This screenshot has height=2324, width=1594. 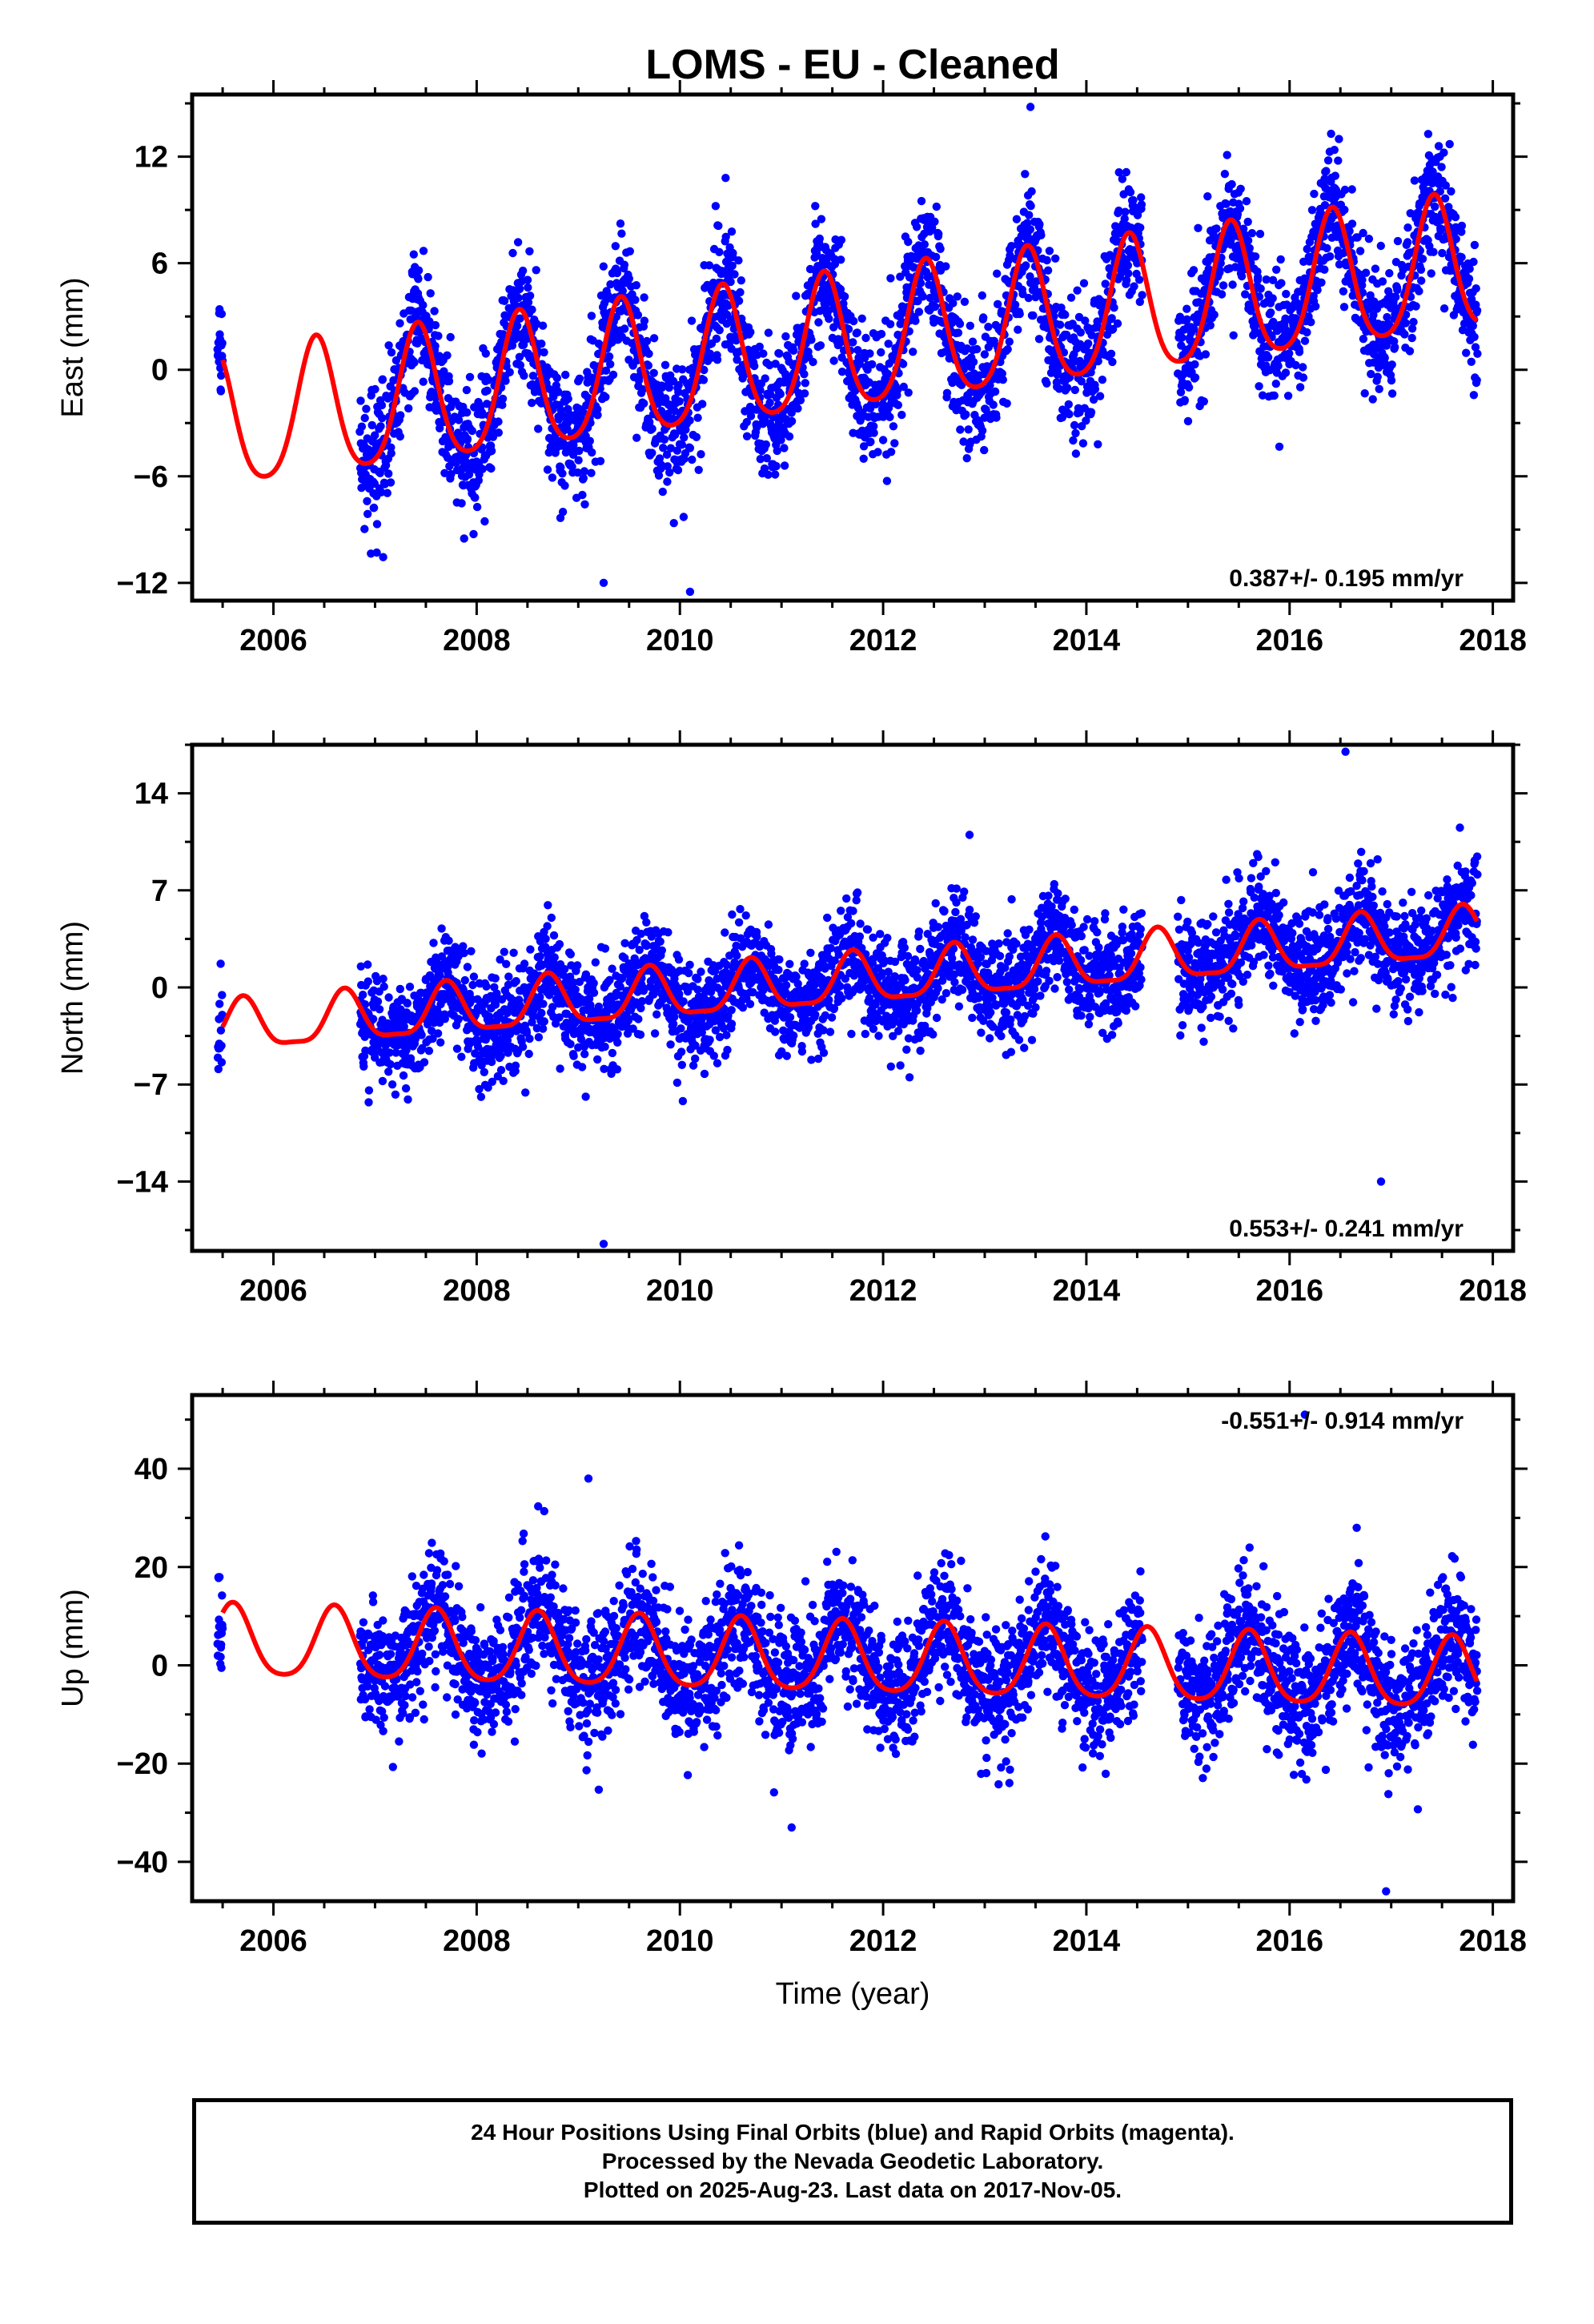 What do you see at coordinates (1087, 640) in the screenshot?
I see `x-tick-label: 2014` at bounding box center [1087, 640].